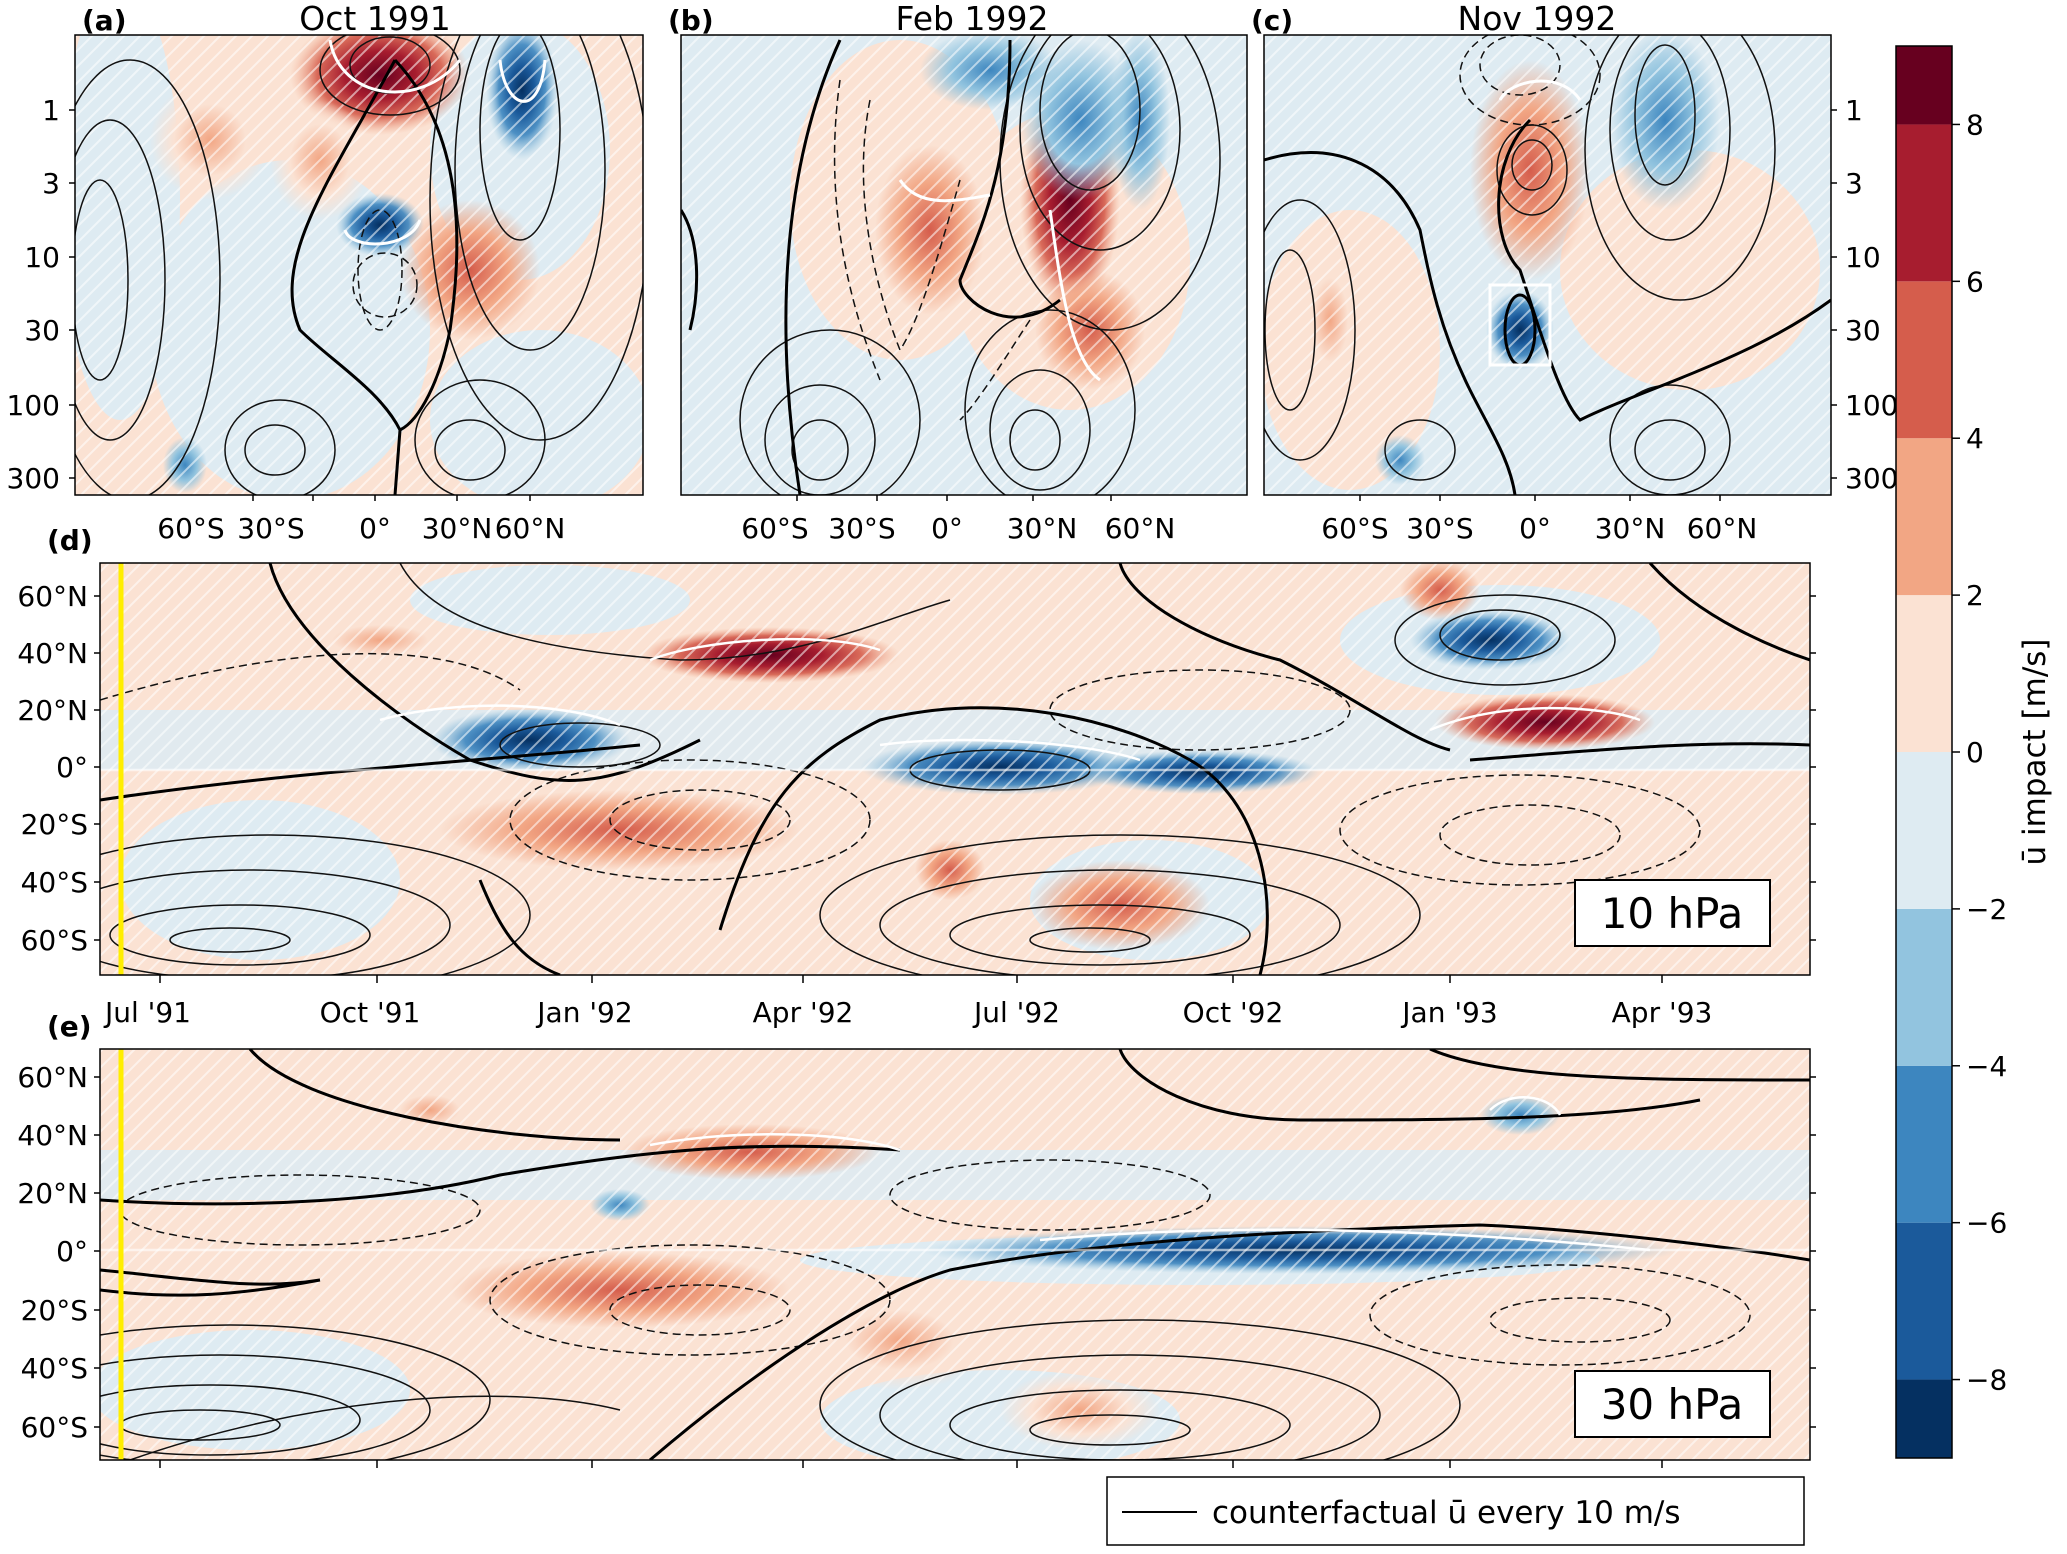 This screenshot has height=1554, width=2067. Describe the element at coordinates (1975, 438) in the screenshot. I see `colorbar-tick-label: 4` at that location.